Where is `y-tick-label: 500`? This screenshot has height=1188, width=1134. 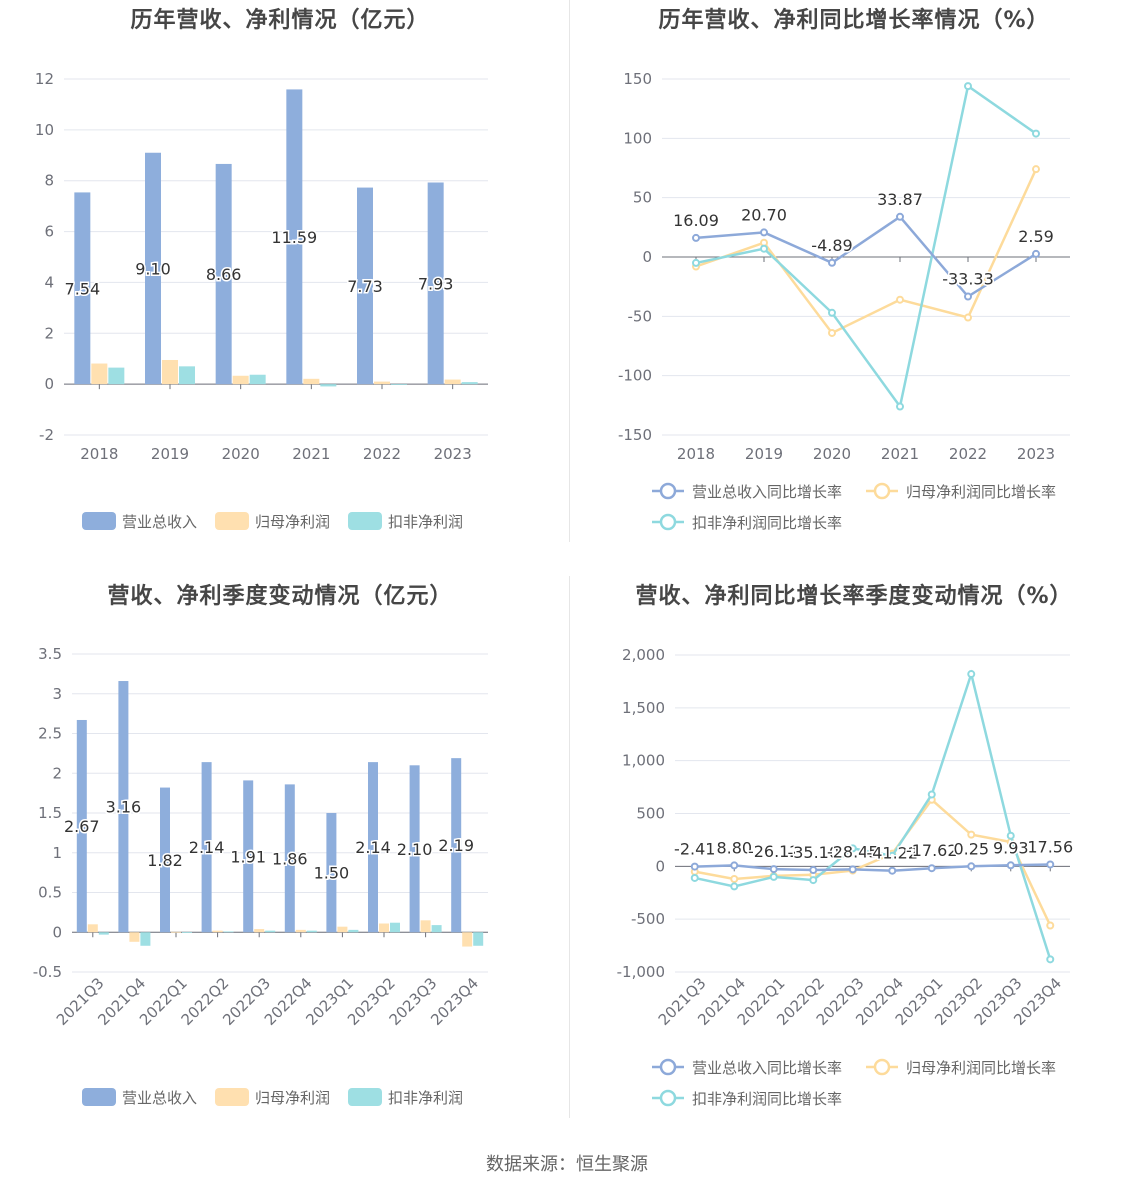 y-tick-label: 500 is located at coordinates (650, 814).